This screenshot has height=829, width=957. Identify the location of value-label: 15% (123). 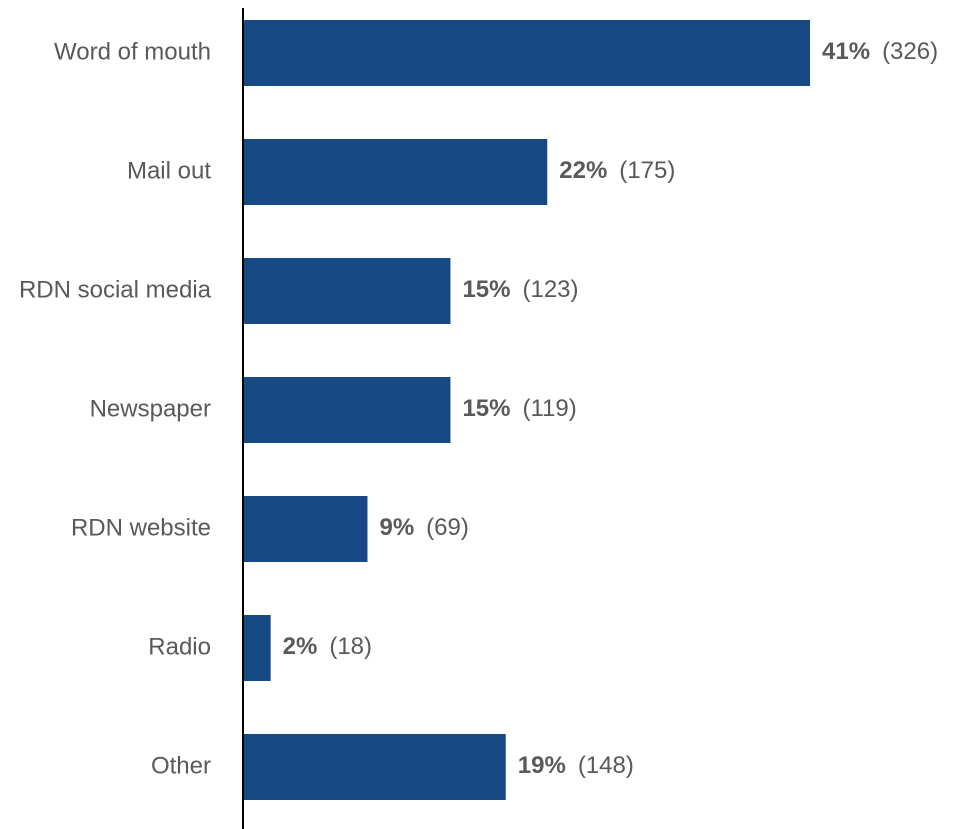
(520, 289).